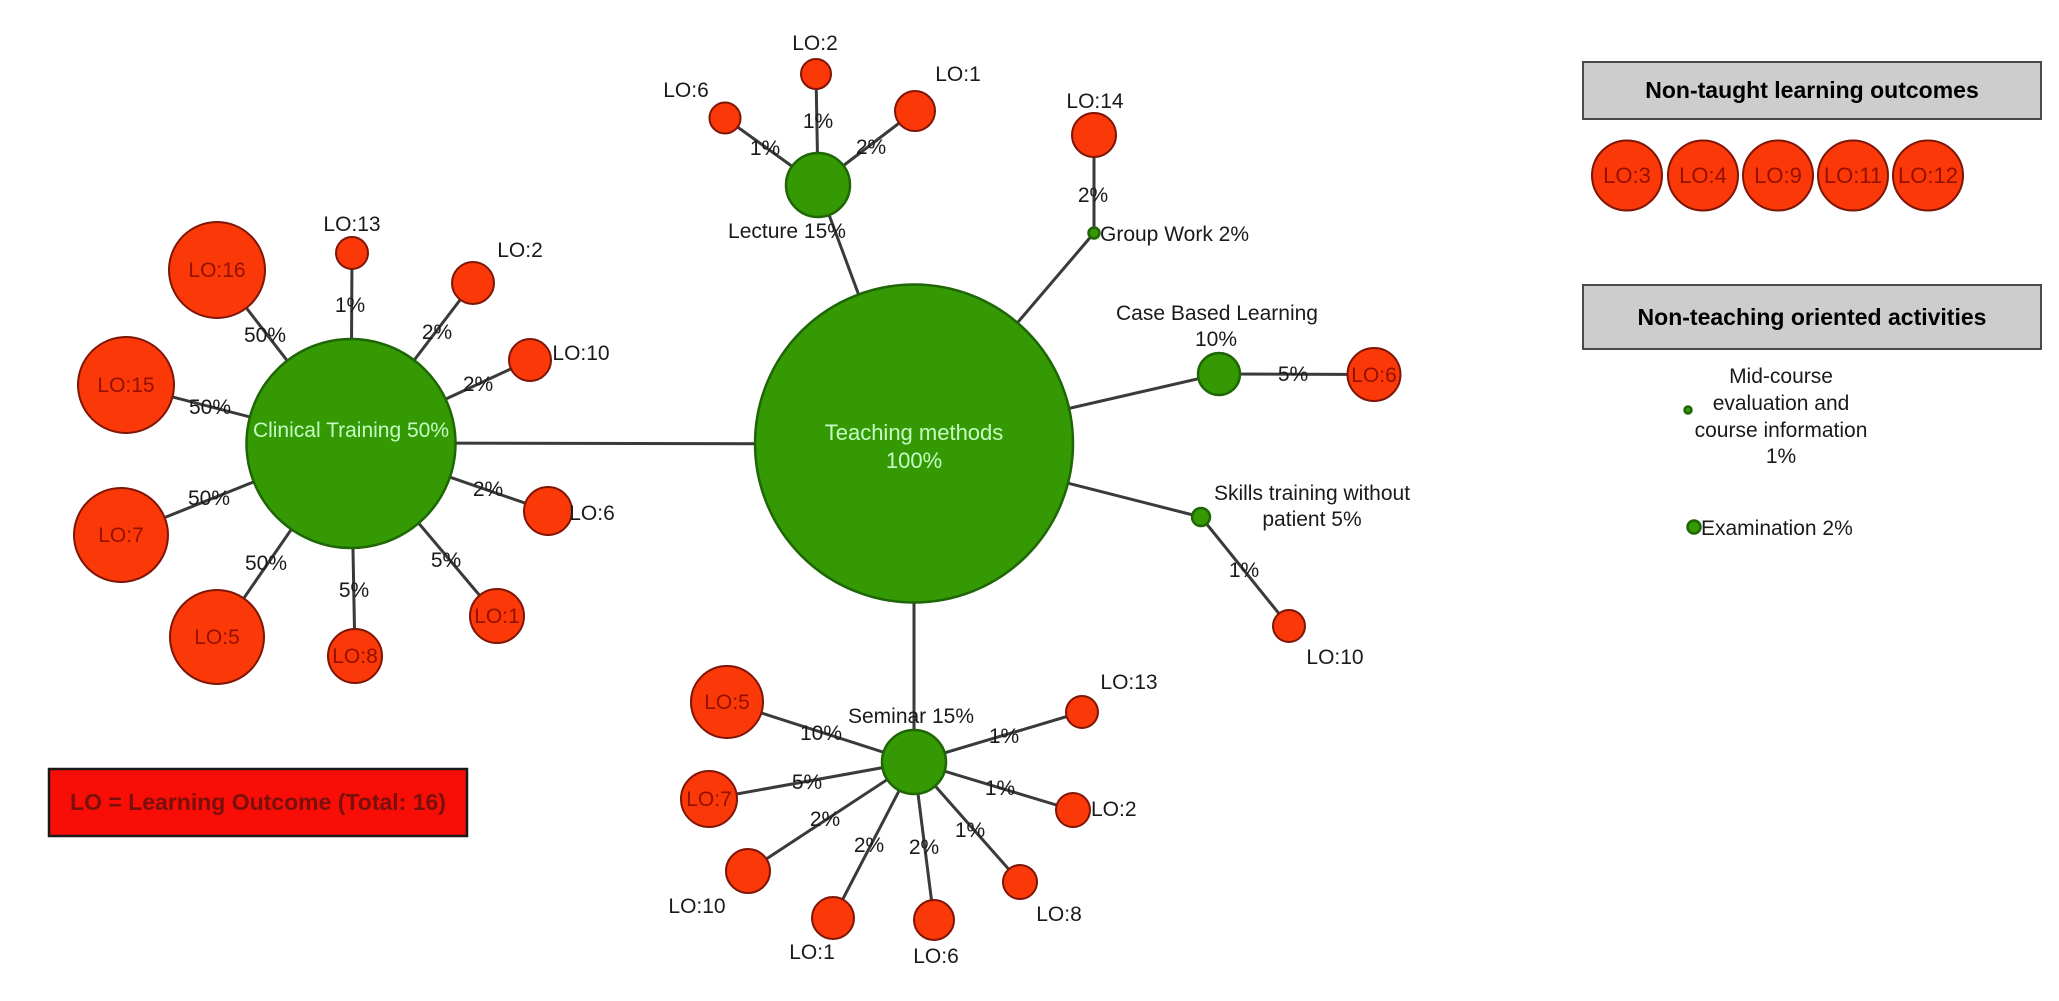  I want to click on svg-text: Mid-course, so click(1781, 376).